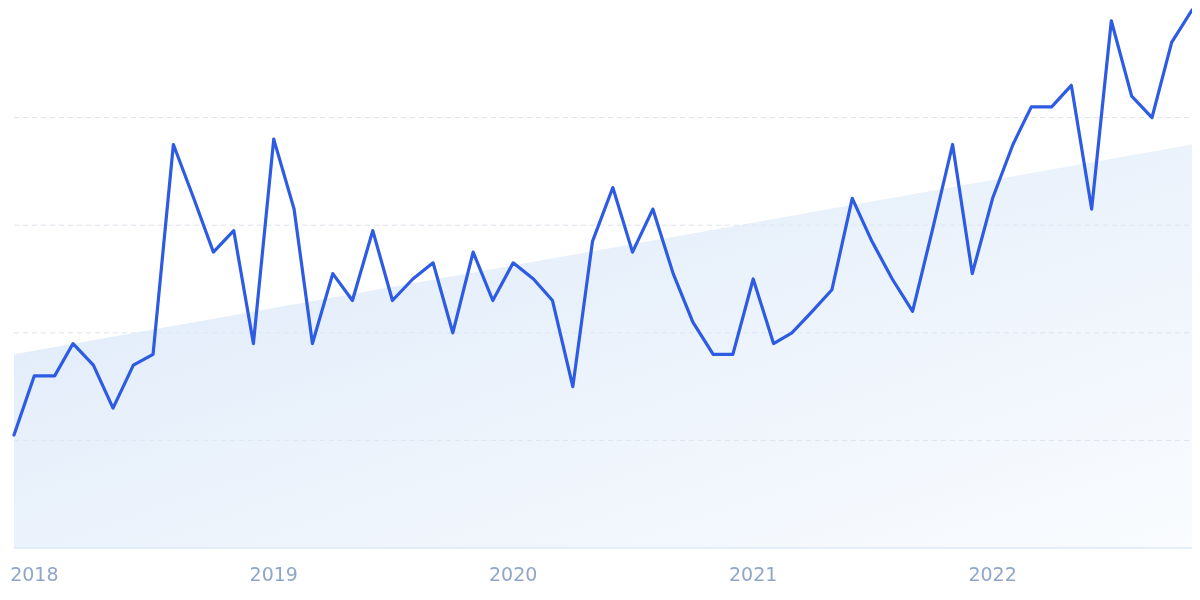  Describe the element at coordinates (273, 574) in the screenshot. I see `x-tick-label: 2019` at that location.